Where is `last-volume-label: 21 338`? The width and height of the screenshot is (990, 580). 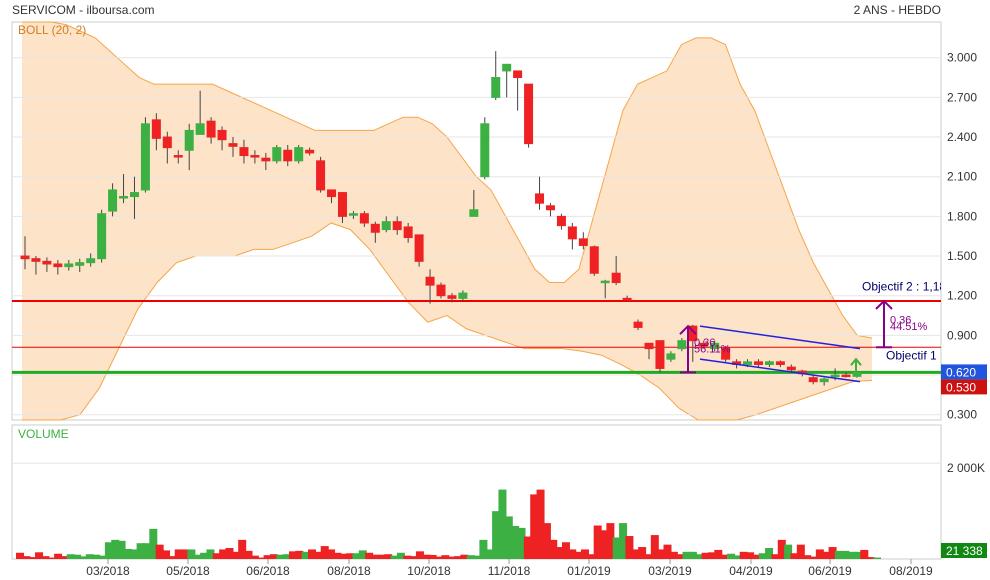 last-volume-label: 21 338 is located at coordinates (964, 551).